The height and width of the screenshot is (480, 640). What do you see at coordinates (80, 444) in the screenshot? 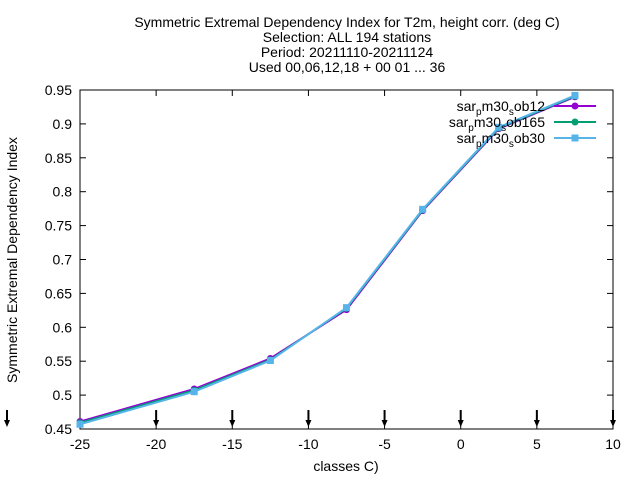
I see `x-tick-label: -25` at bounding box center [80, 444].